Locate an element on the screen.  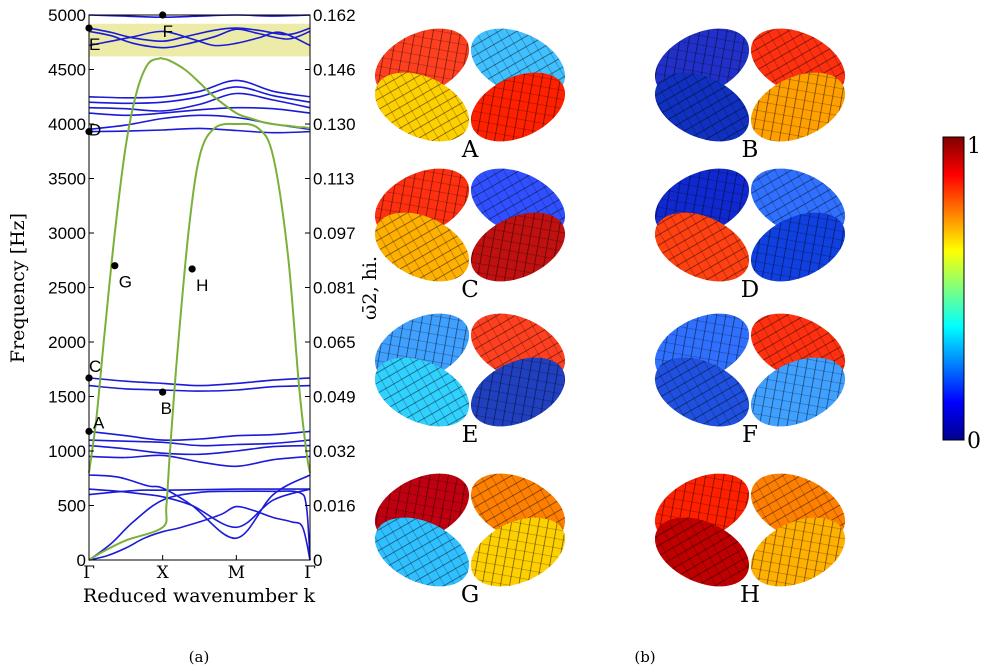
mode-panel-C: C is located at coordinates (470, 235).